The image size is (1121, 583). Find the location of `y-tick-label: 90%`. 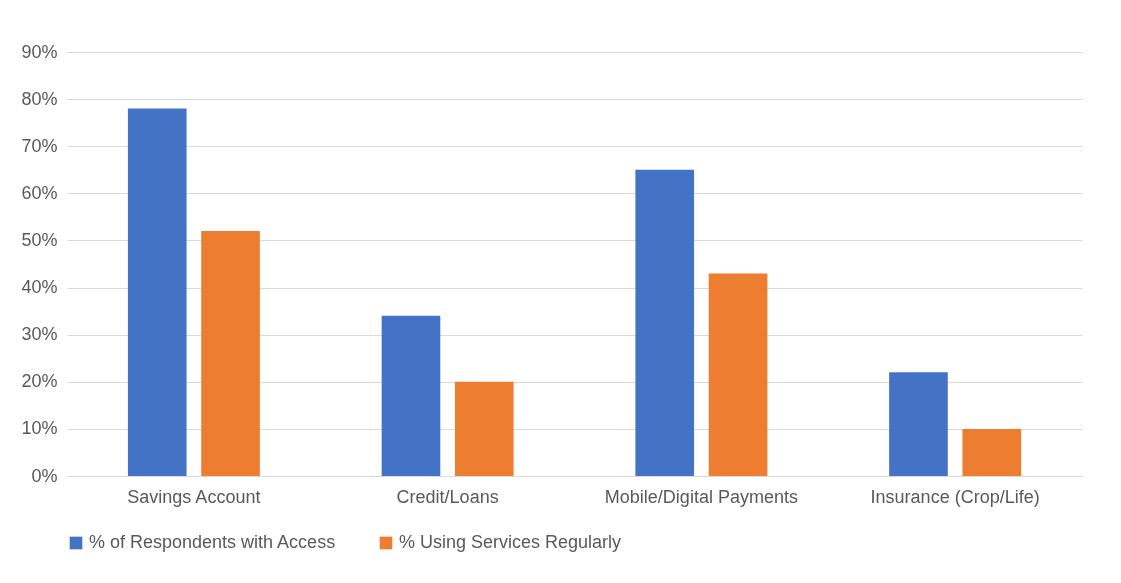

y-tick-label: 90% is located at coordinates (39, 51).